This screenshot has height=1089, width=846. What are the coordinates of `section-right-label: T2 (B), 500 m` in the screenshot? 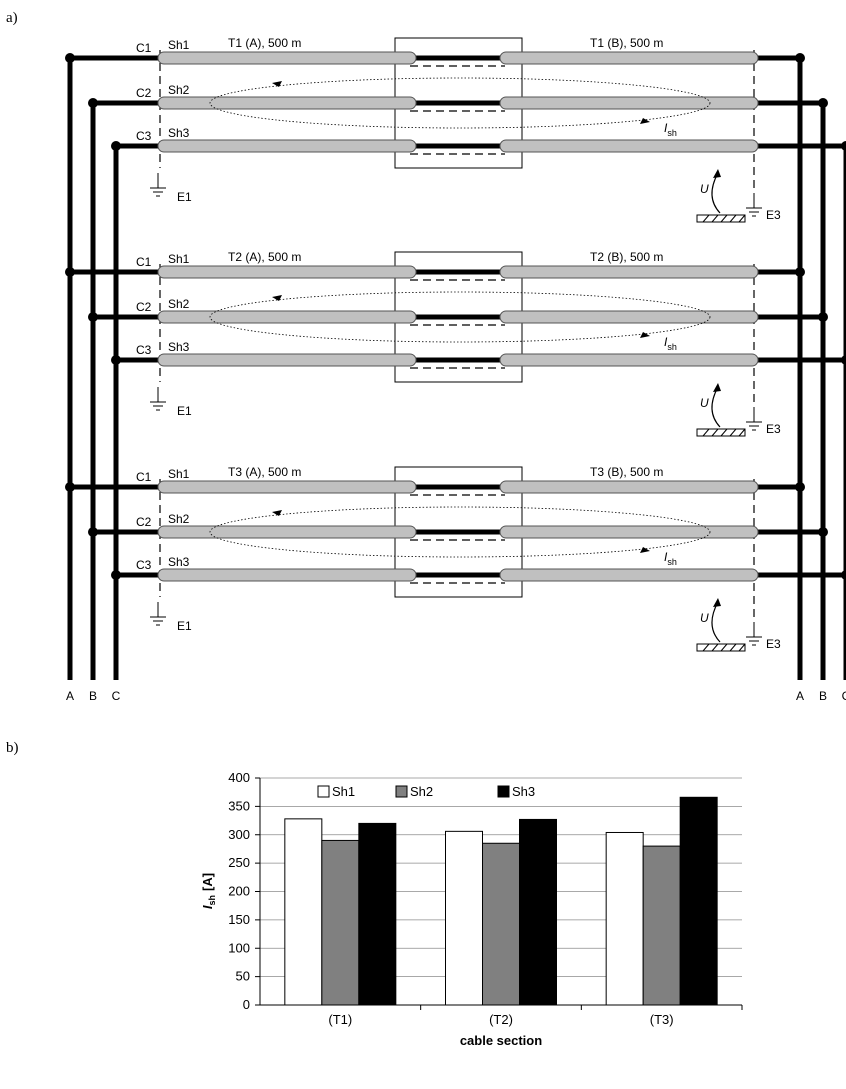 It's located at (626, 257).